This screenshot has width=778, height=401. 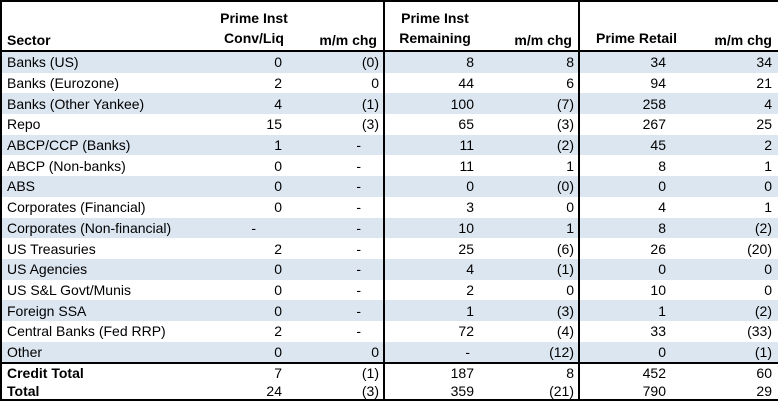 What do you see at coordinates (389, 83) in the screenshot?
I see `table-row: Banks (Eurozone) 2 0 44 6 94 21` at bounding box center [389, 83].